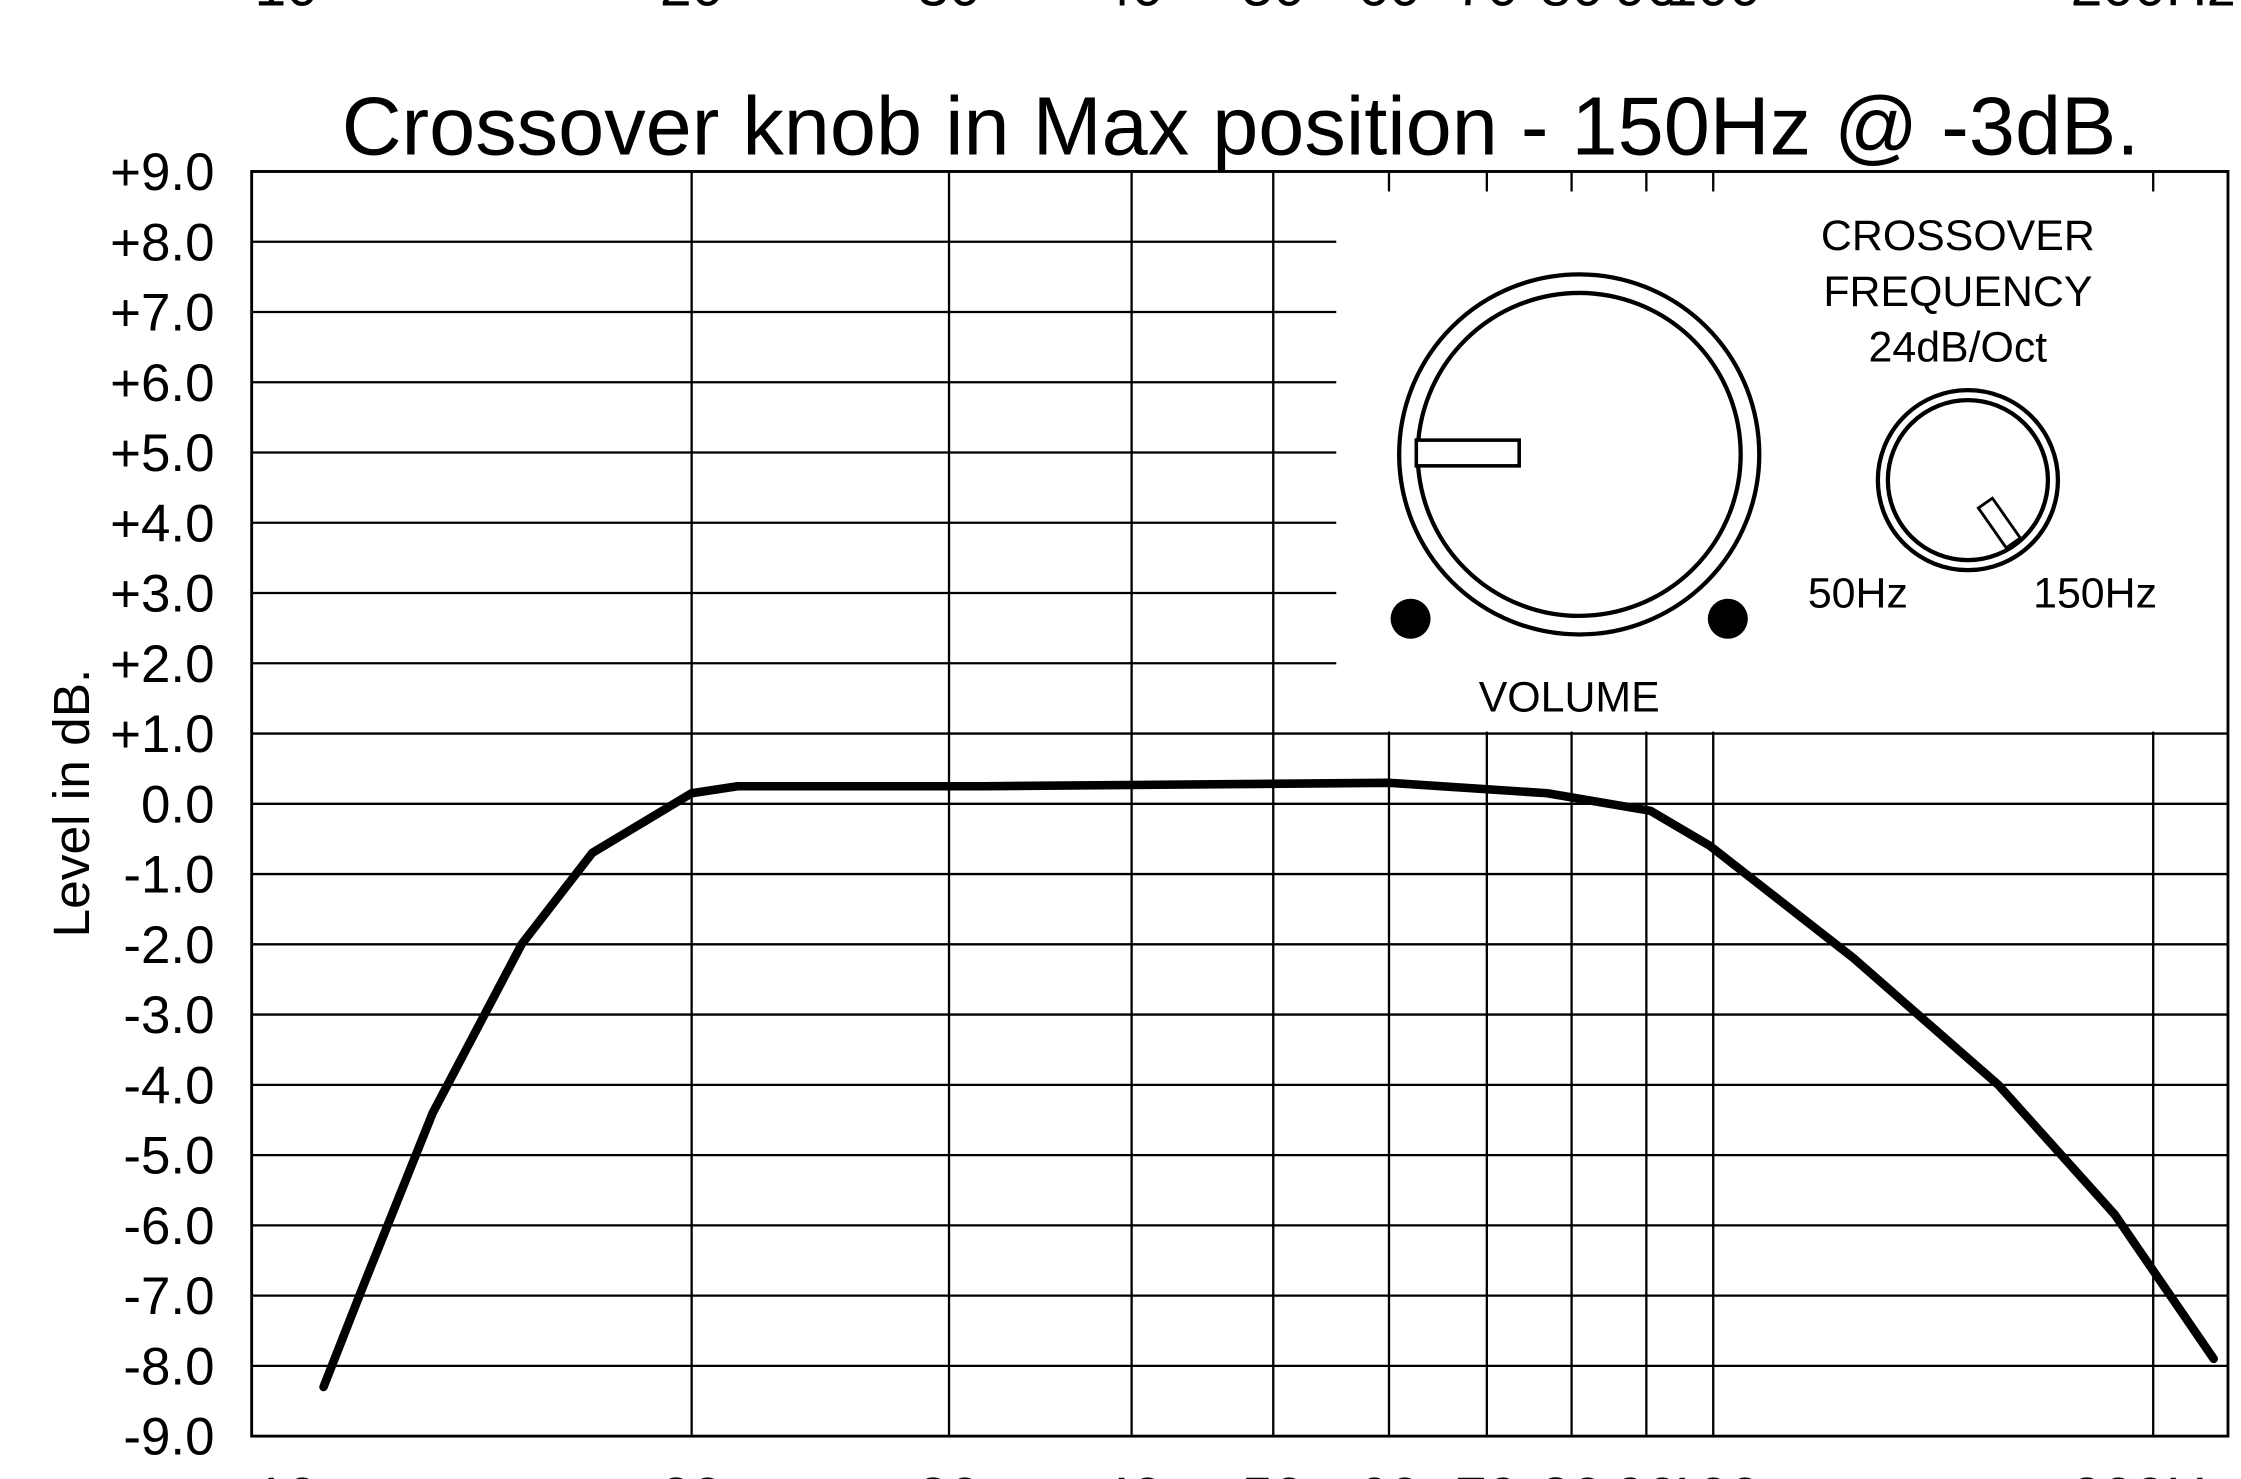 Image resolution: width=2241 pixels, height=1479 pixels. I want to click on x-tick-label: 200Hz, so click(2153, 1473).